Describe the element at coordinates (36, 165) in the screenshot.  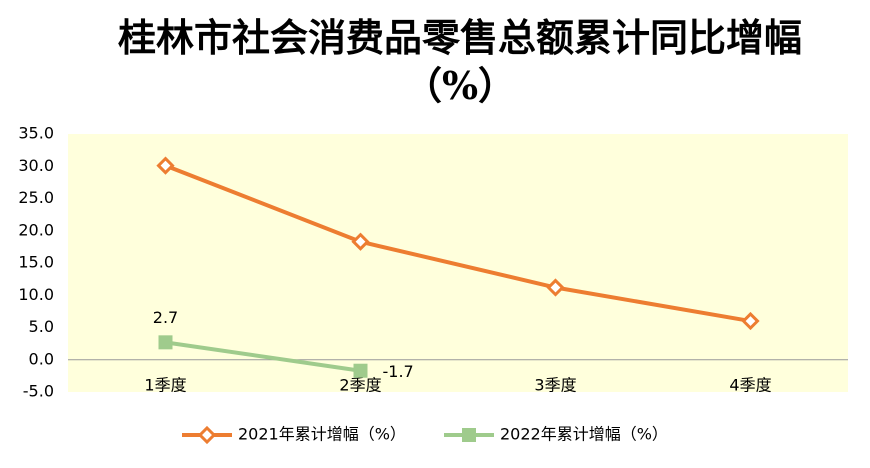
I see `y-tick-label: 30.0` at that location.